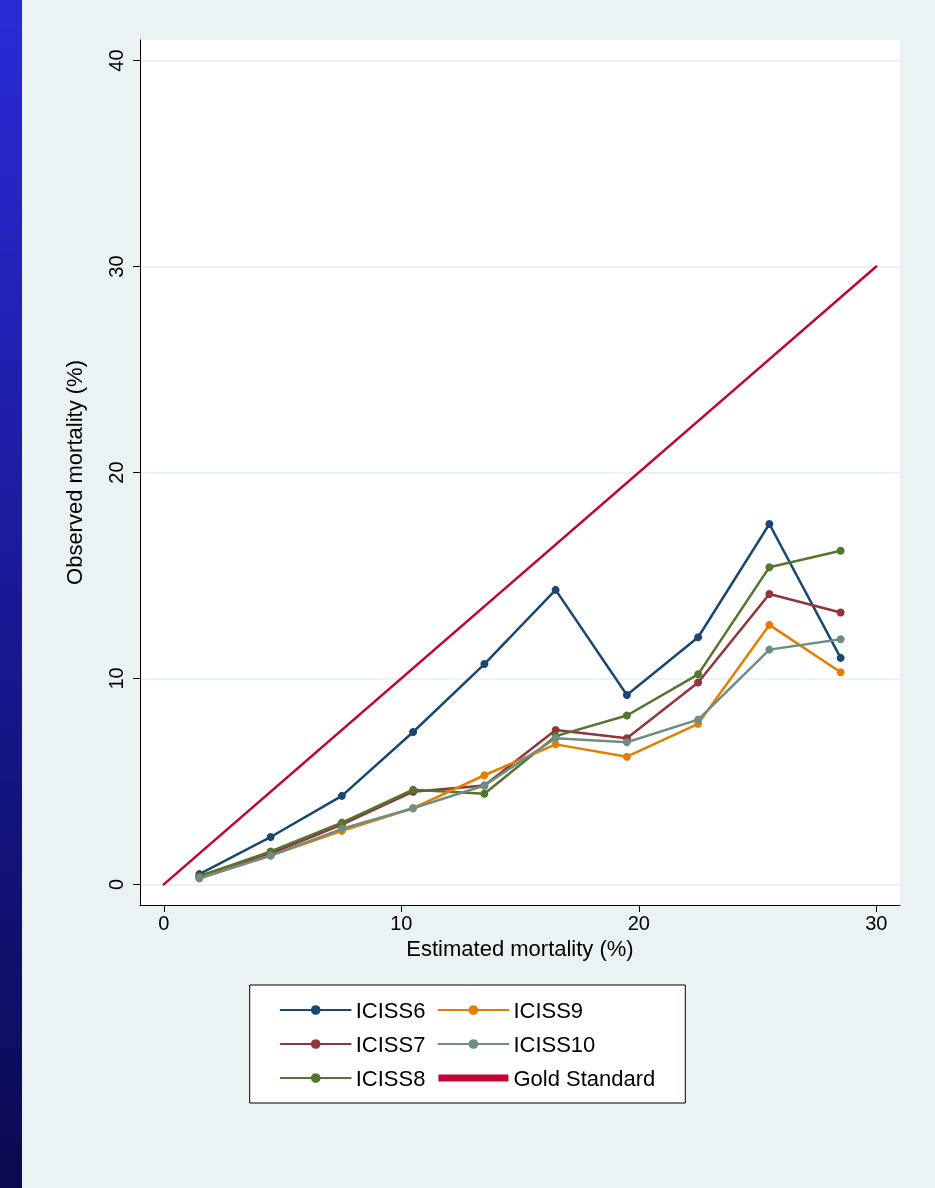 Image resolution: width=935 pixels, height=1188 pixels. What do you see at coordinates (116, 266) in the screenshot?
I see `y-tick-label: 30` at bounding box center [116, 266].